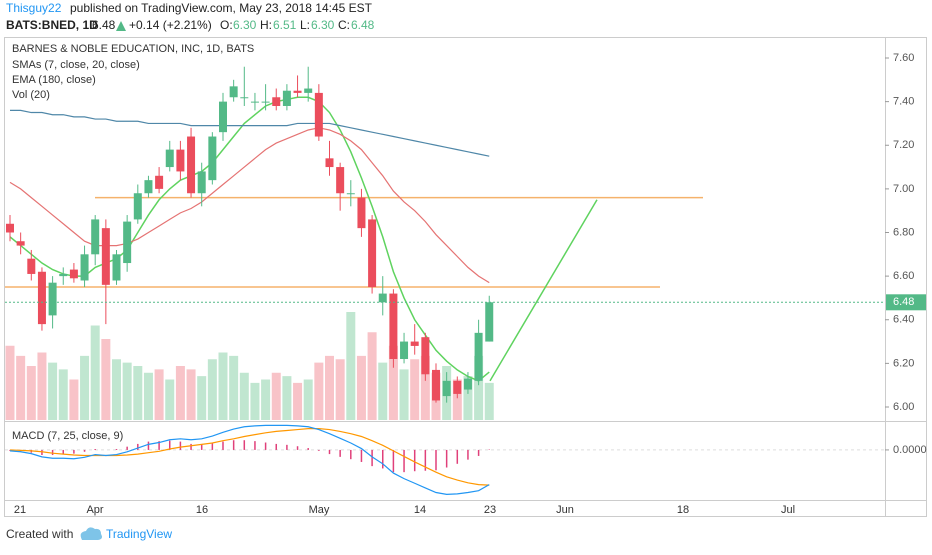 This screenshot has height=555, width=932. What do you see at coordinates (903, 145) in the screenshot?
I see `price-tick-label: 7.20` at bounding box center [903, 145].